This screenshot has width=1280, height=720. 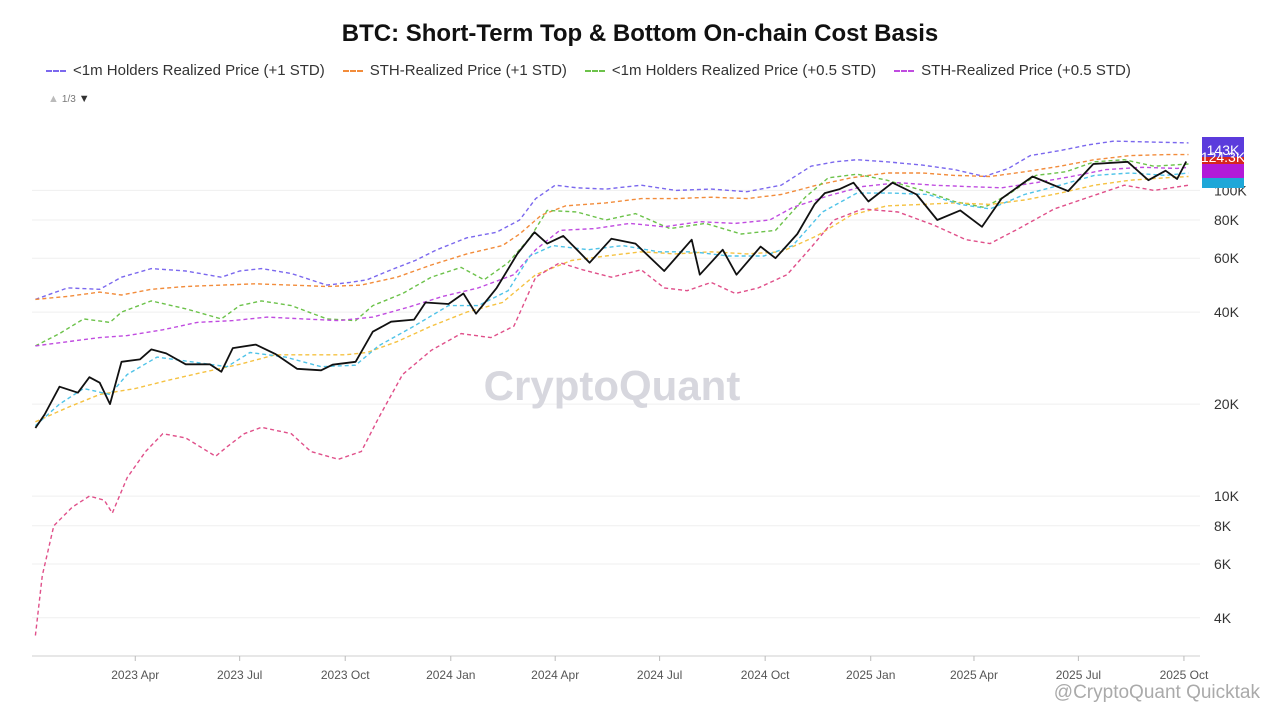 What do you see at coordinates (1078, 675) in the screenshot?
I see `x-tick-label: 2025 Jul` at bounding box center [1078, 675].